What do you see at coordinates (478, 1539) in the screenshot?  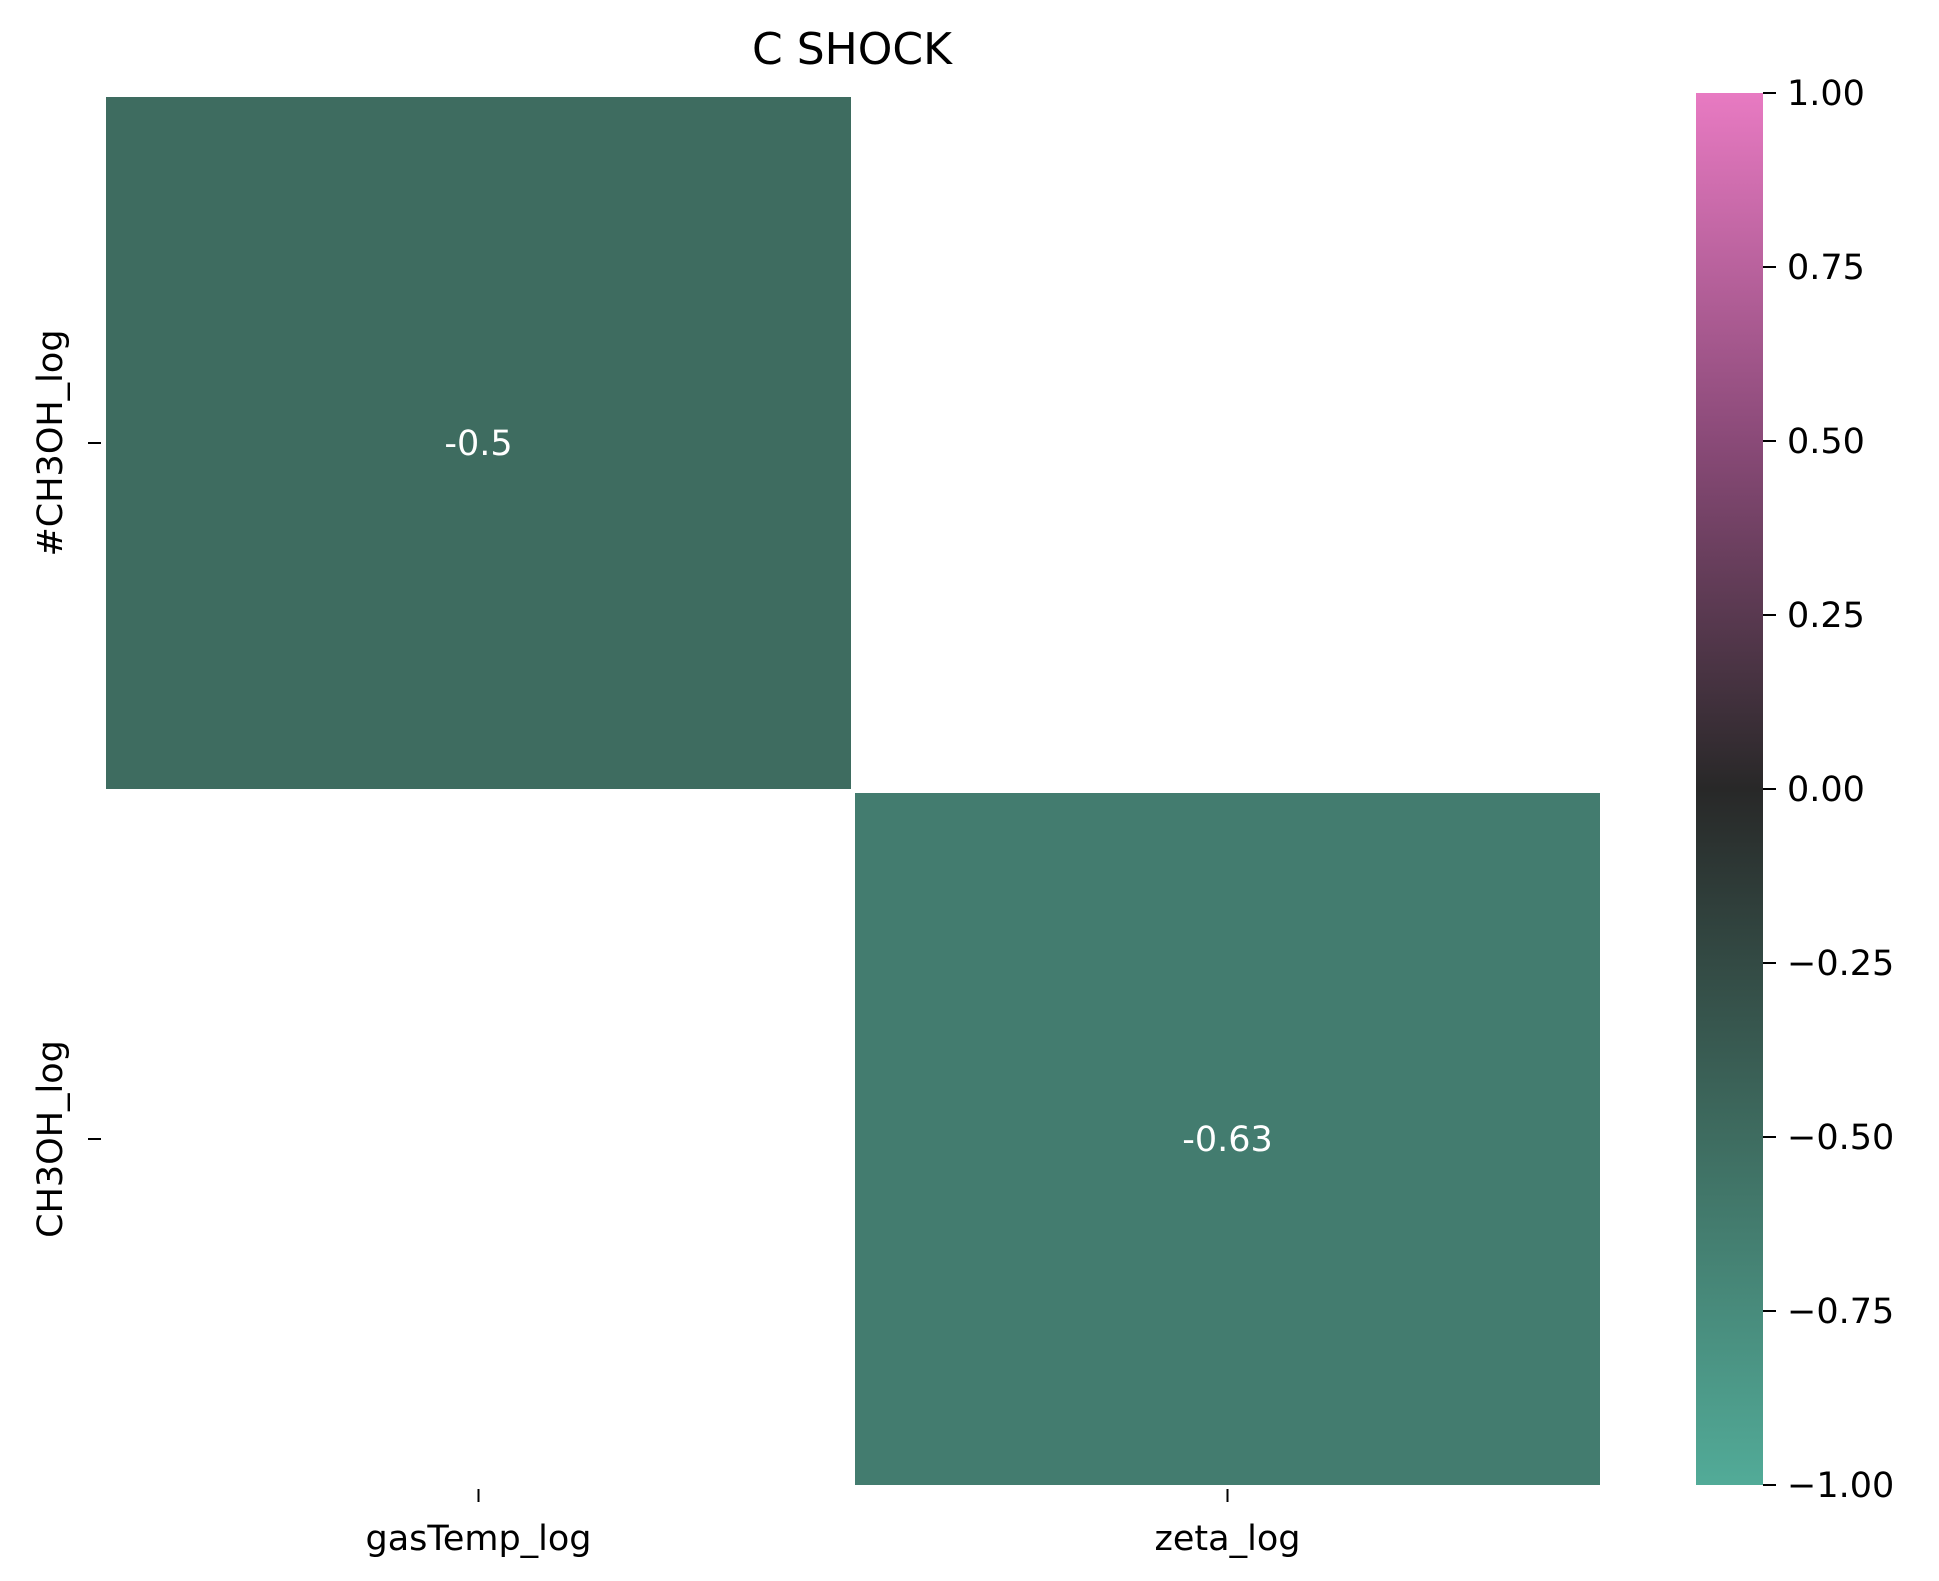 I see `x-tick-label: gasTemp_log` at bounding box center [478, 1539].